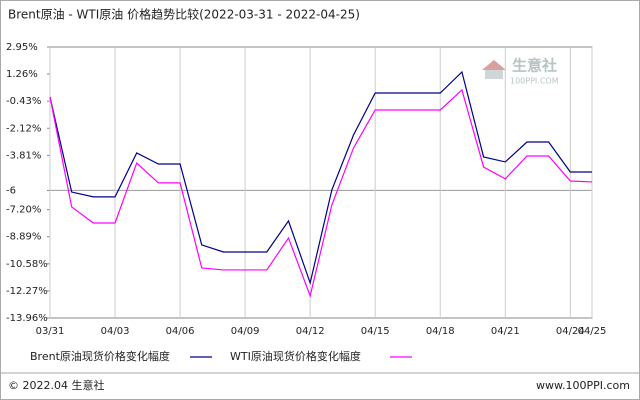 The image size is (640, 400). Describe the element at coordinates (22, 47) in the screenshot. I see `y-tick-label: 2.95%` at that location.